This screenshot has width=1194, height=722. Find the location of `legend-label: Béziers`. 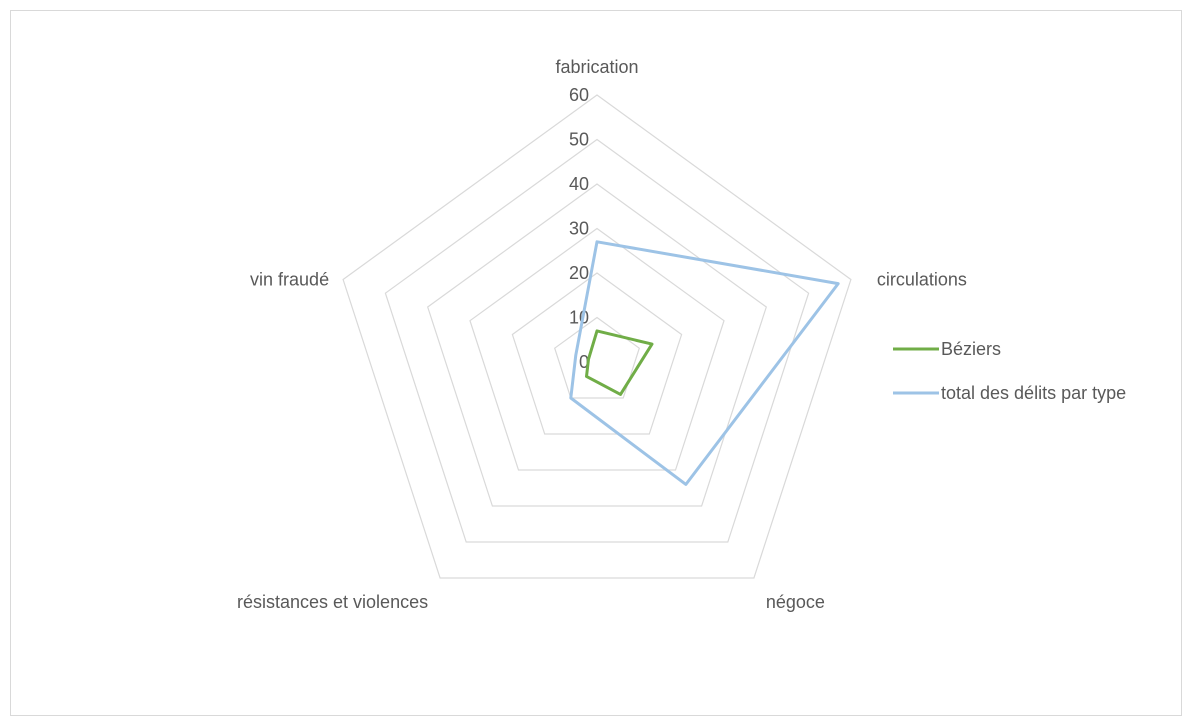

legend-label: Béziers is located at coordinates (971, 349).